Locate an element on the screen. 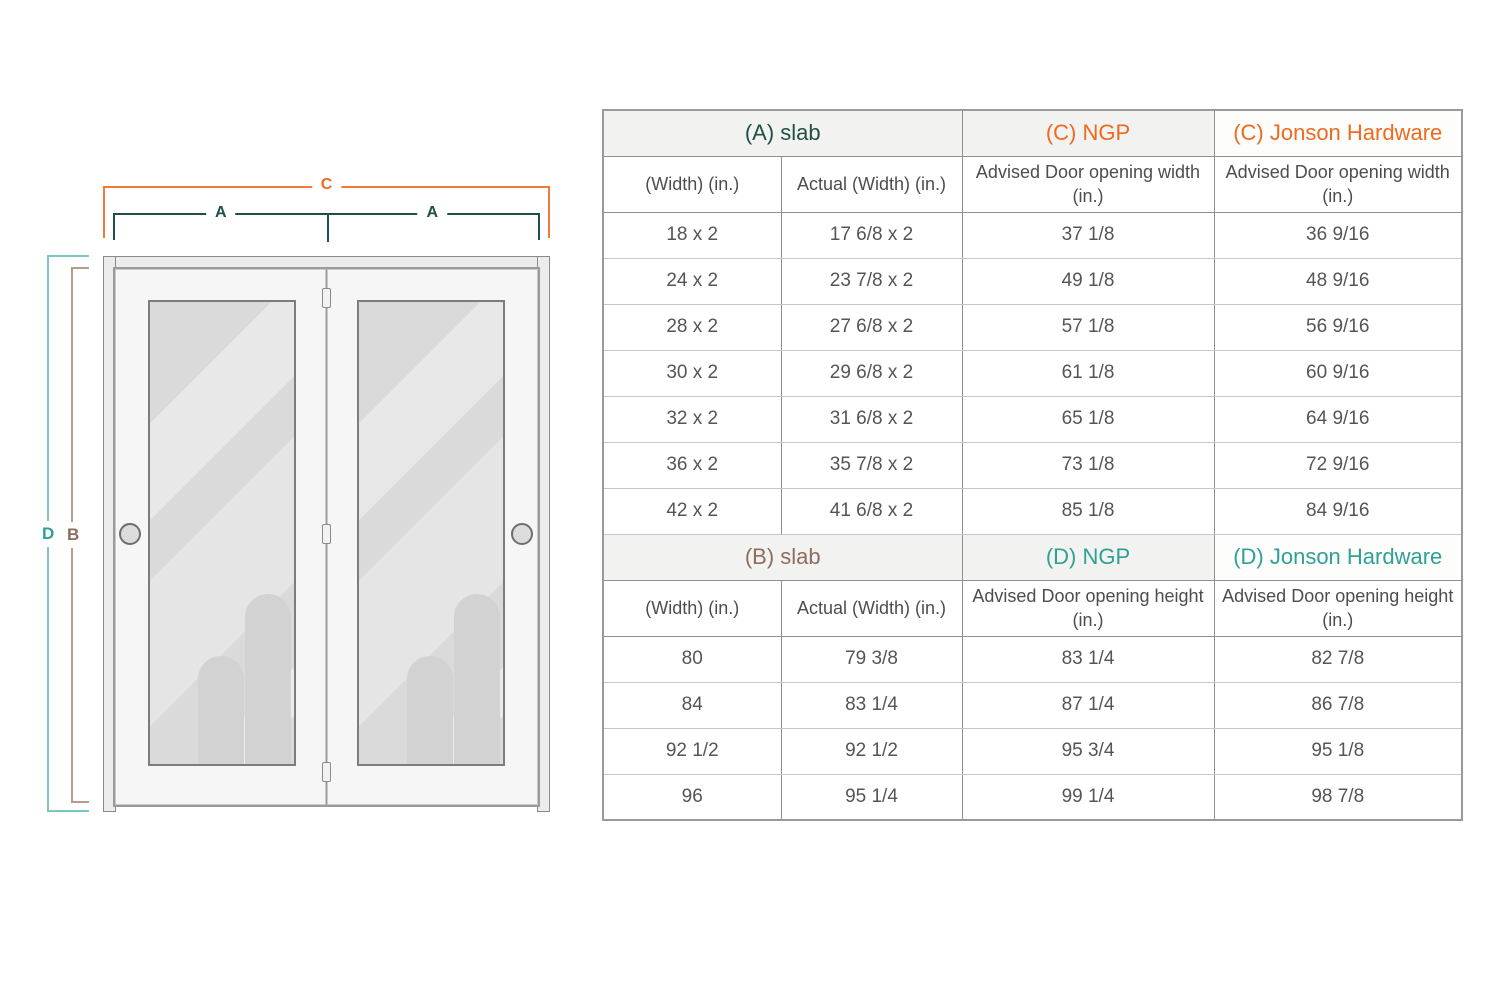  section-header-b-slab: (B) slab is located at coordinates (782, 557).